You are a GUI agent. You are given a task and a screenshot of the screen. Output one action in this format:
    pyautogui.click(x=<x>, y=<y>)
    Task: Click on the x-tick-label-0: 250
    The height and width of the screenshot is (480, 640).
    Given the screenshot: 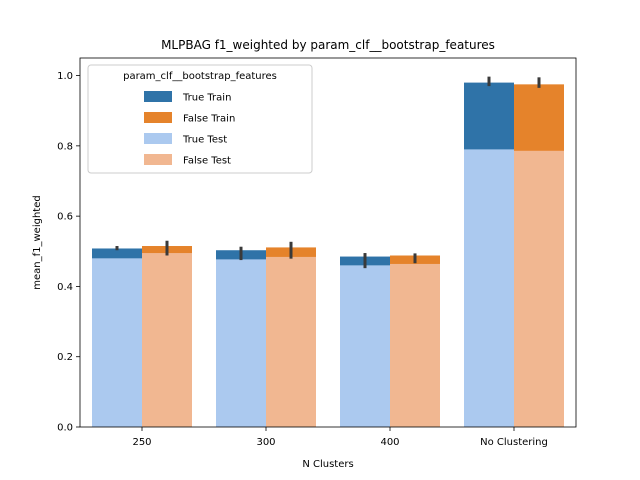 What is the action you would take?
    pyautogui.click(x=141, y=442)
    